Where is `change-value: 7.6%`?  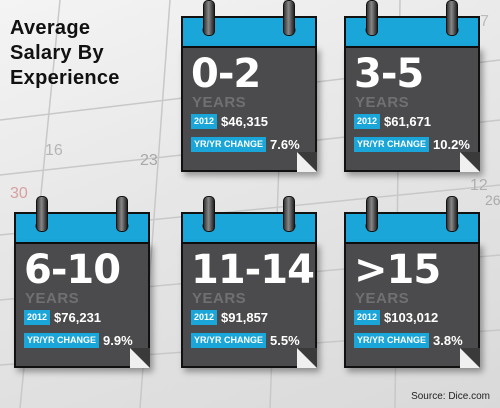
change-value: 7.6% is located at coordinates (285, 144).